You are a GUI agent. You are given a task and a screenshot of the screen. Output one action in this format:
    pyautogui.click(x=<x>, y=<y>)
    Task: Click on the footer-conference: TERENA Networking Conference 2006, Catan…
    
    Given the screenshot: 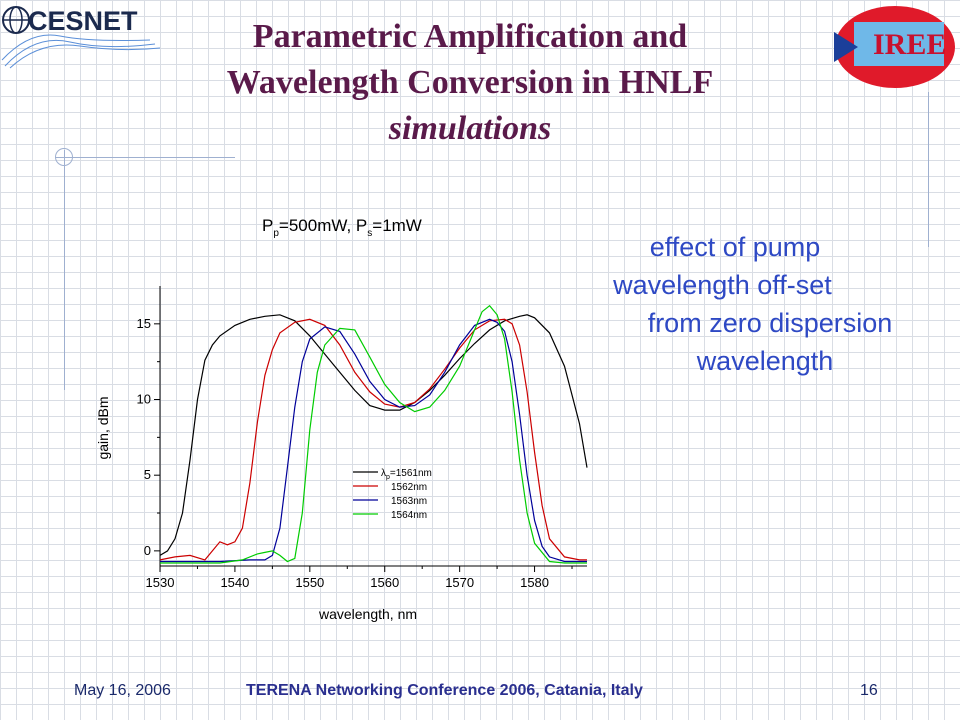 What is the action you would take?
    pyautogui.click(x=444, y=690)
    